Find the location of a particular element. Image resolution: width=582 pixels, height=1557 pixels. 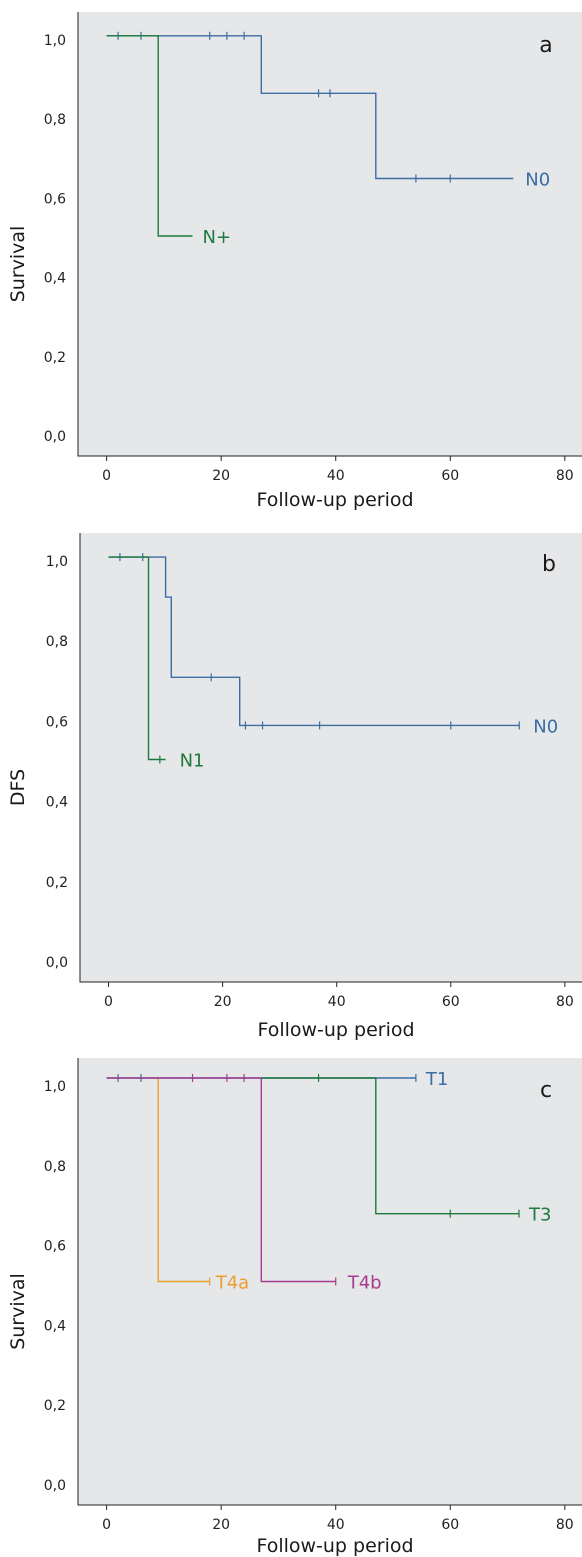

series-label: T3 is located at coordinates (539, 1215).